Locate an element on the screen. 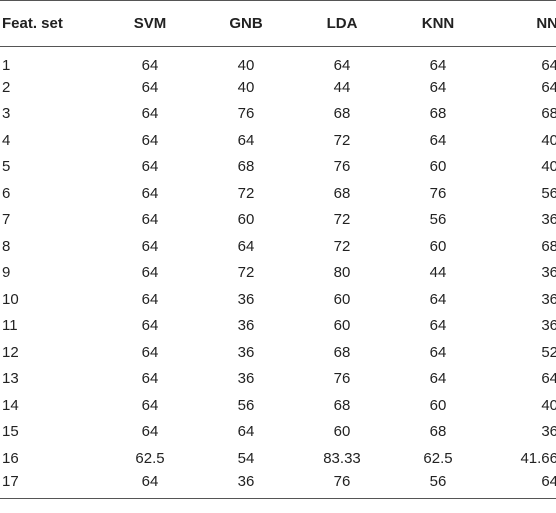 This screenshot has height=513, width=556. feat-set-cell: 5 is located at coordinates (6, 167).